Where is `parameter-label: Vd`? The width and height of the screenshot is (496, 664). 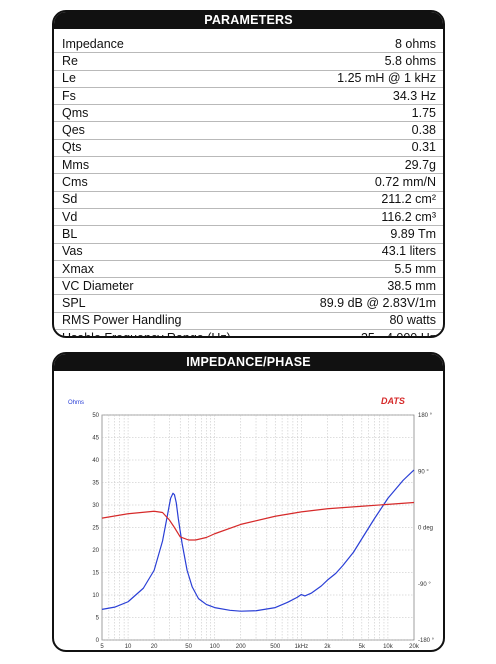 parameter-label: Vd is located at coordinates (167, 217).